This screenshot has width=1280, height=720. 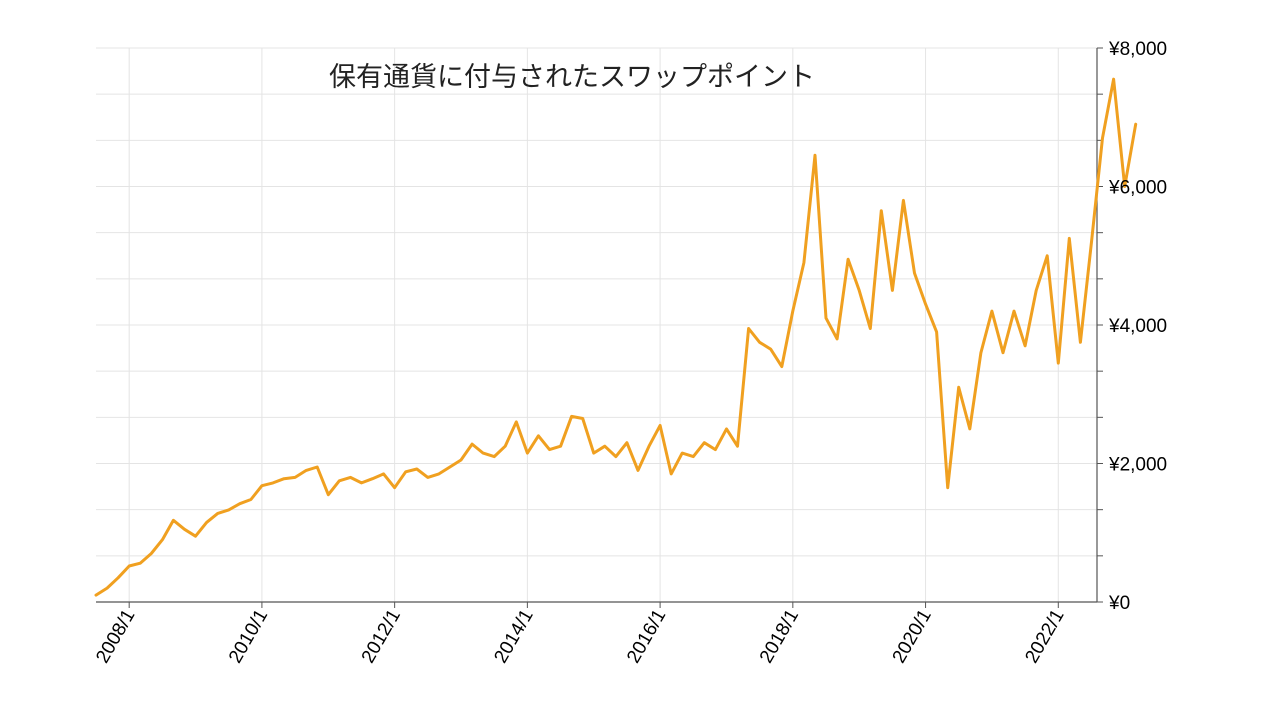 I want to click on y-tick-label: ¥4,000, so click(x=1137, y=326).